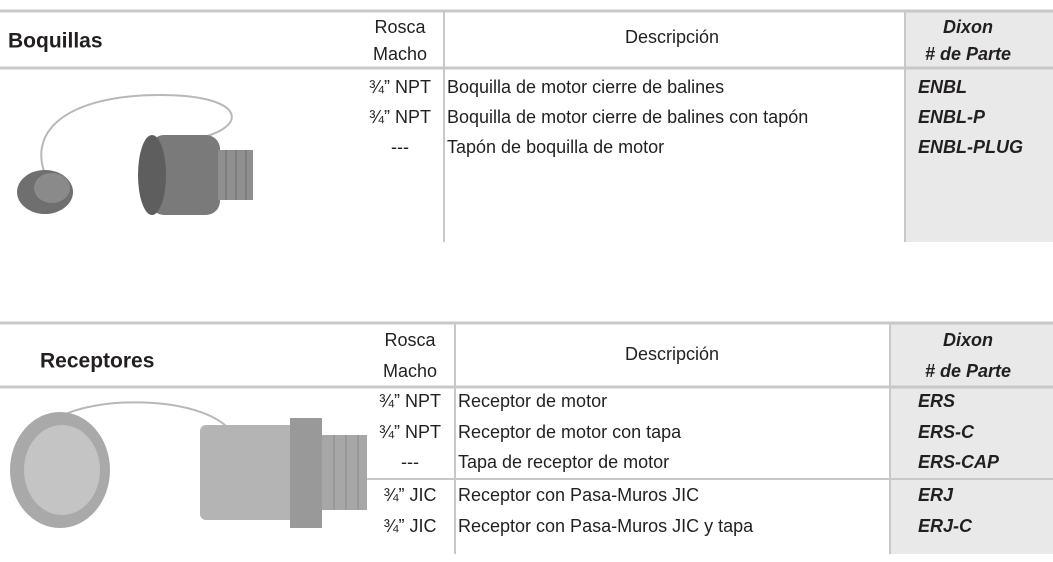 Image resolution: width=1053 pixels, height=562 pixels. I want to click on description-cell: Tapón de boquilla de motor, so click(555, 147).